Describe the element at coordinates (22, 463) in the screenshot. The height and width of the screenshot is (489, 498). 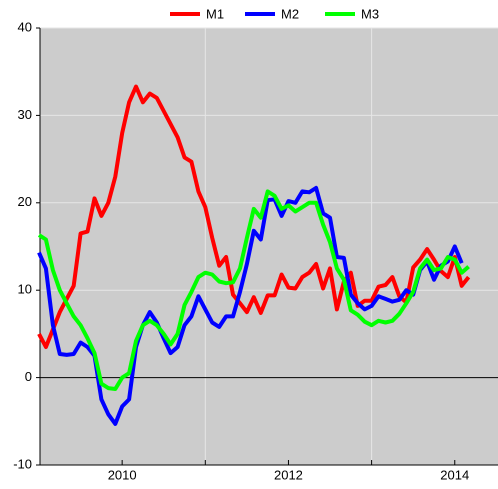
I see `y-tick-label: -10` at that location.